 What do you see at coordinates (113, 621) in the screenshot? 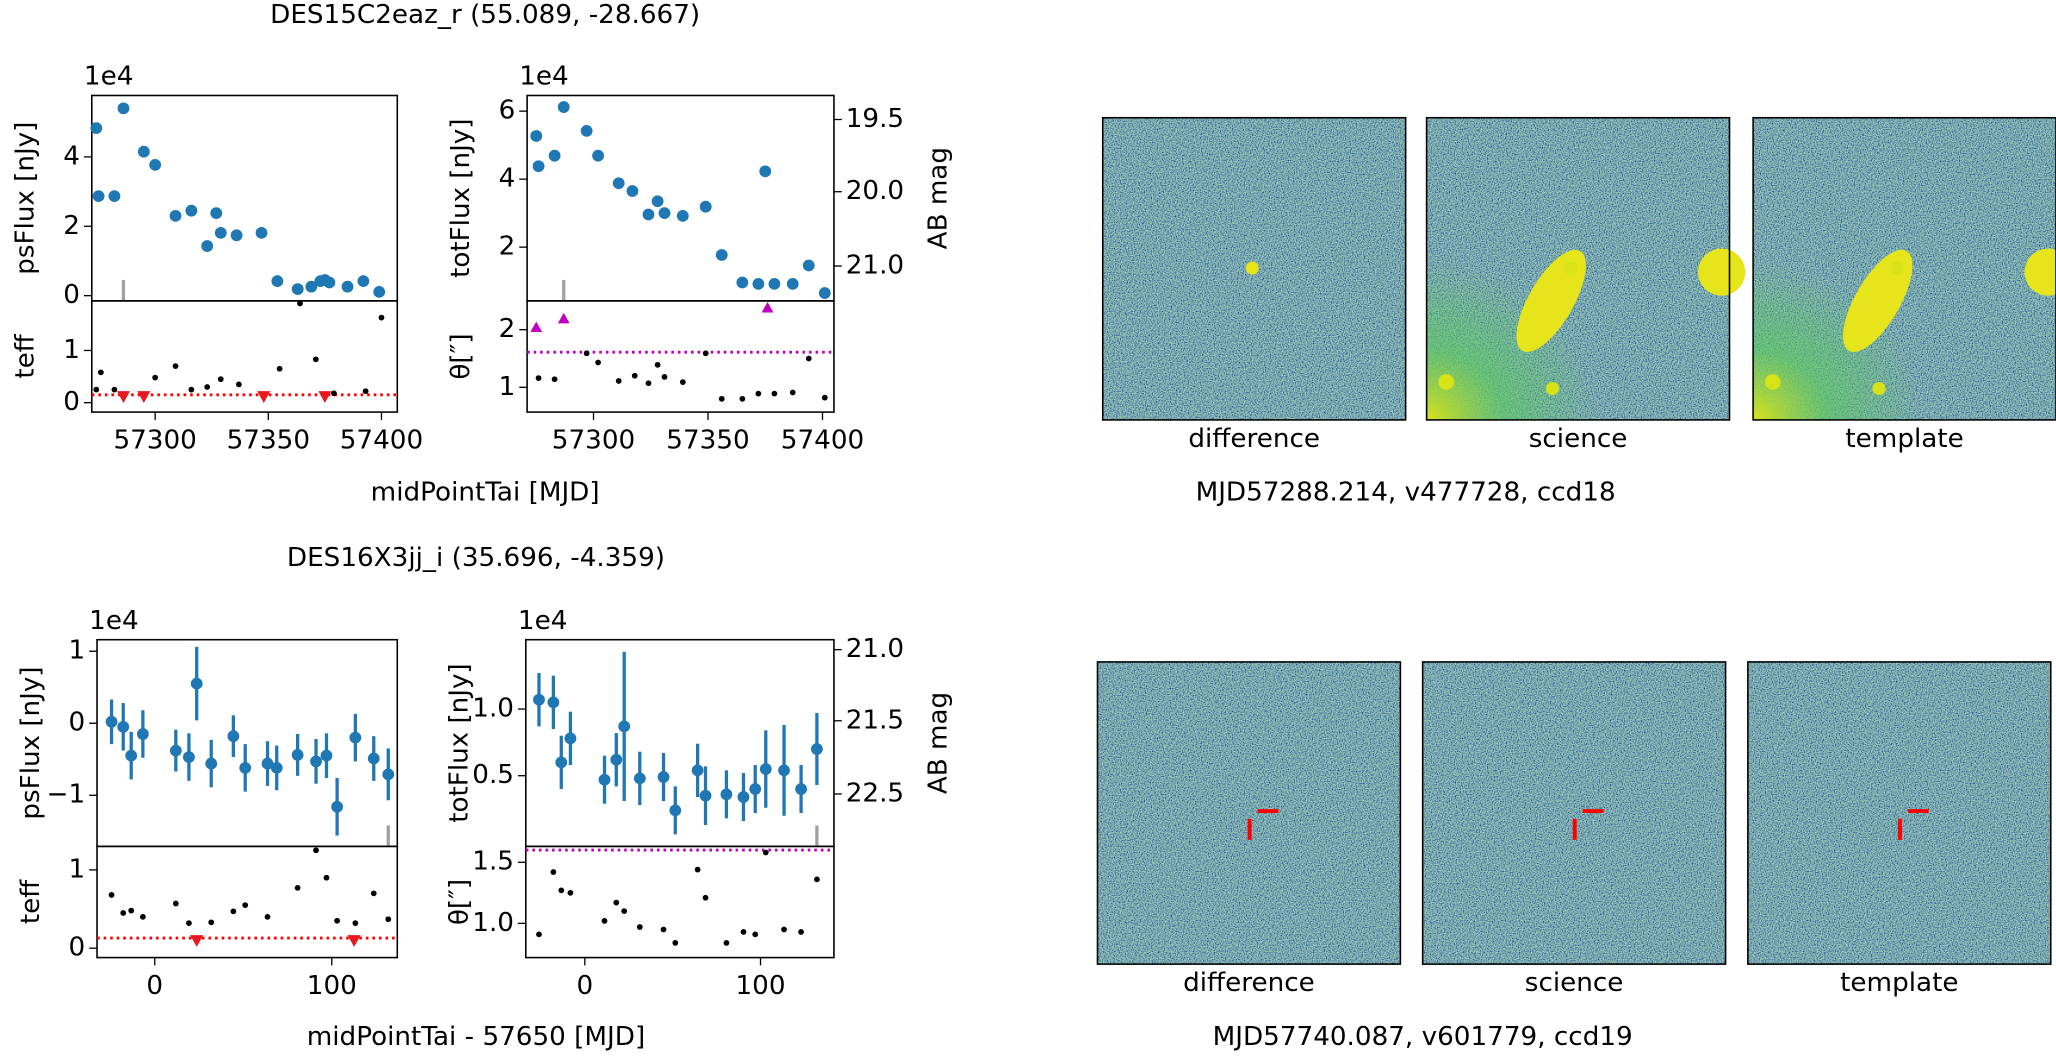
I see `offset-label: 1e4` at bounding box center [113, 621].